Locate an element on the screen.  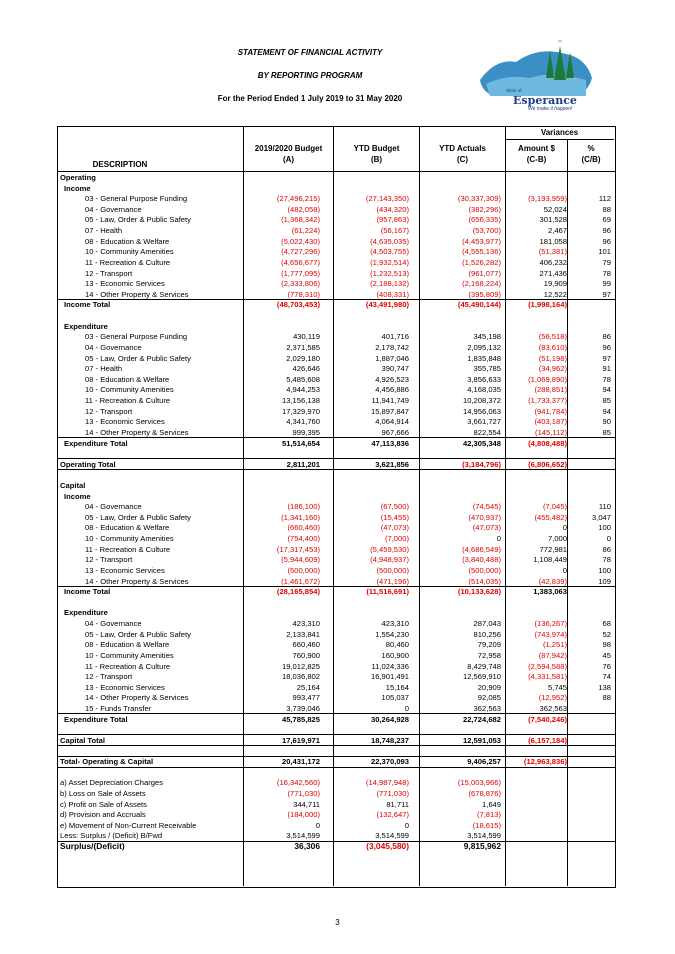
row-value-col1: (47,073) is located at coordinates (394, 528).